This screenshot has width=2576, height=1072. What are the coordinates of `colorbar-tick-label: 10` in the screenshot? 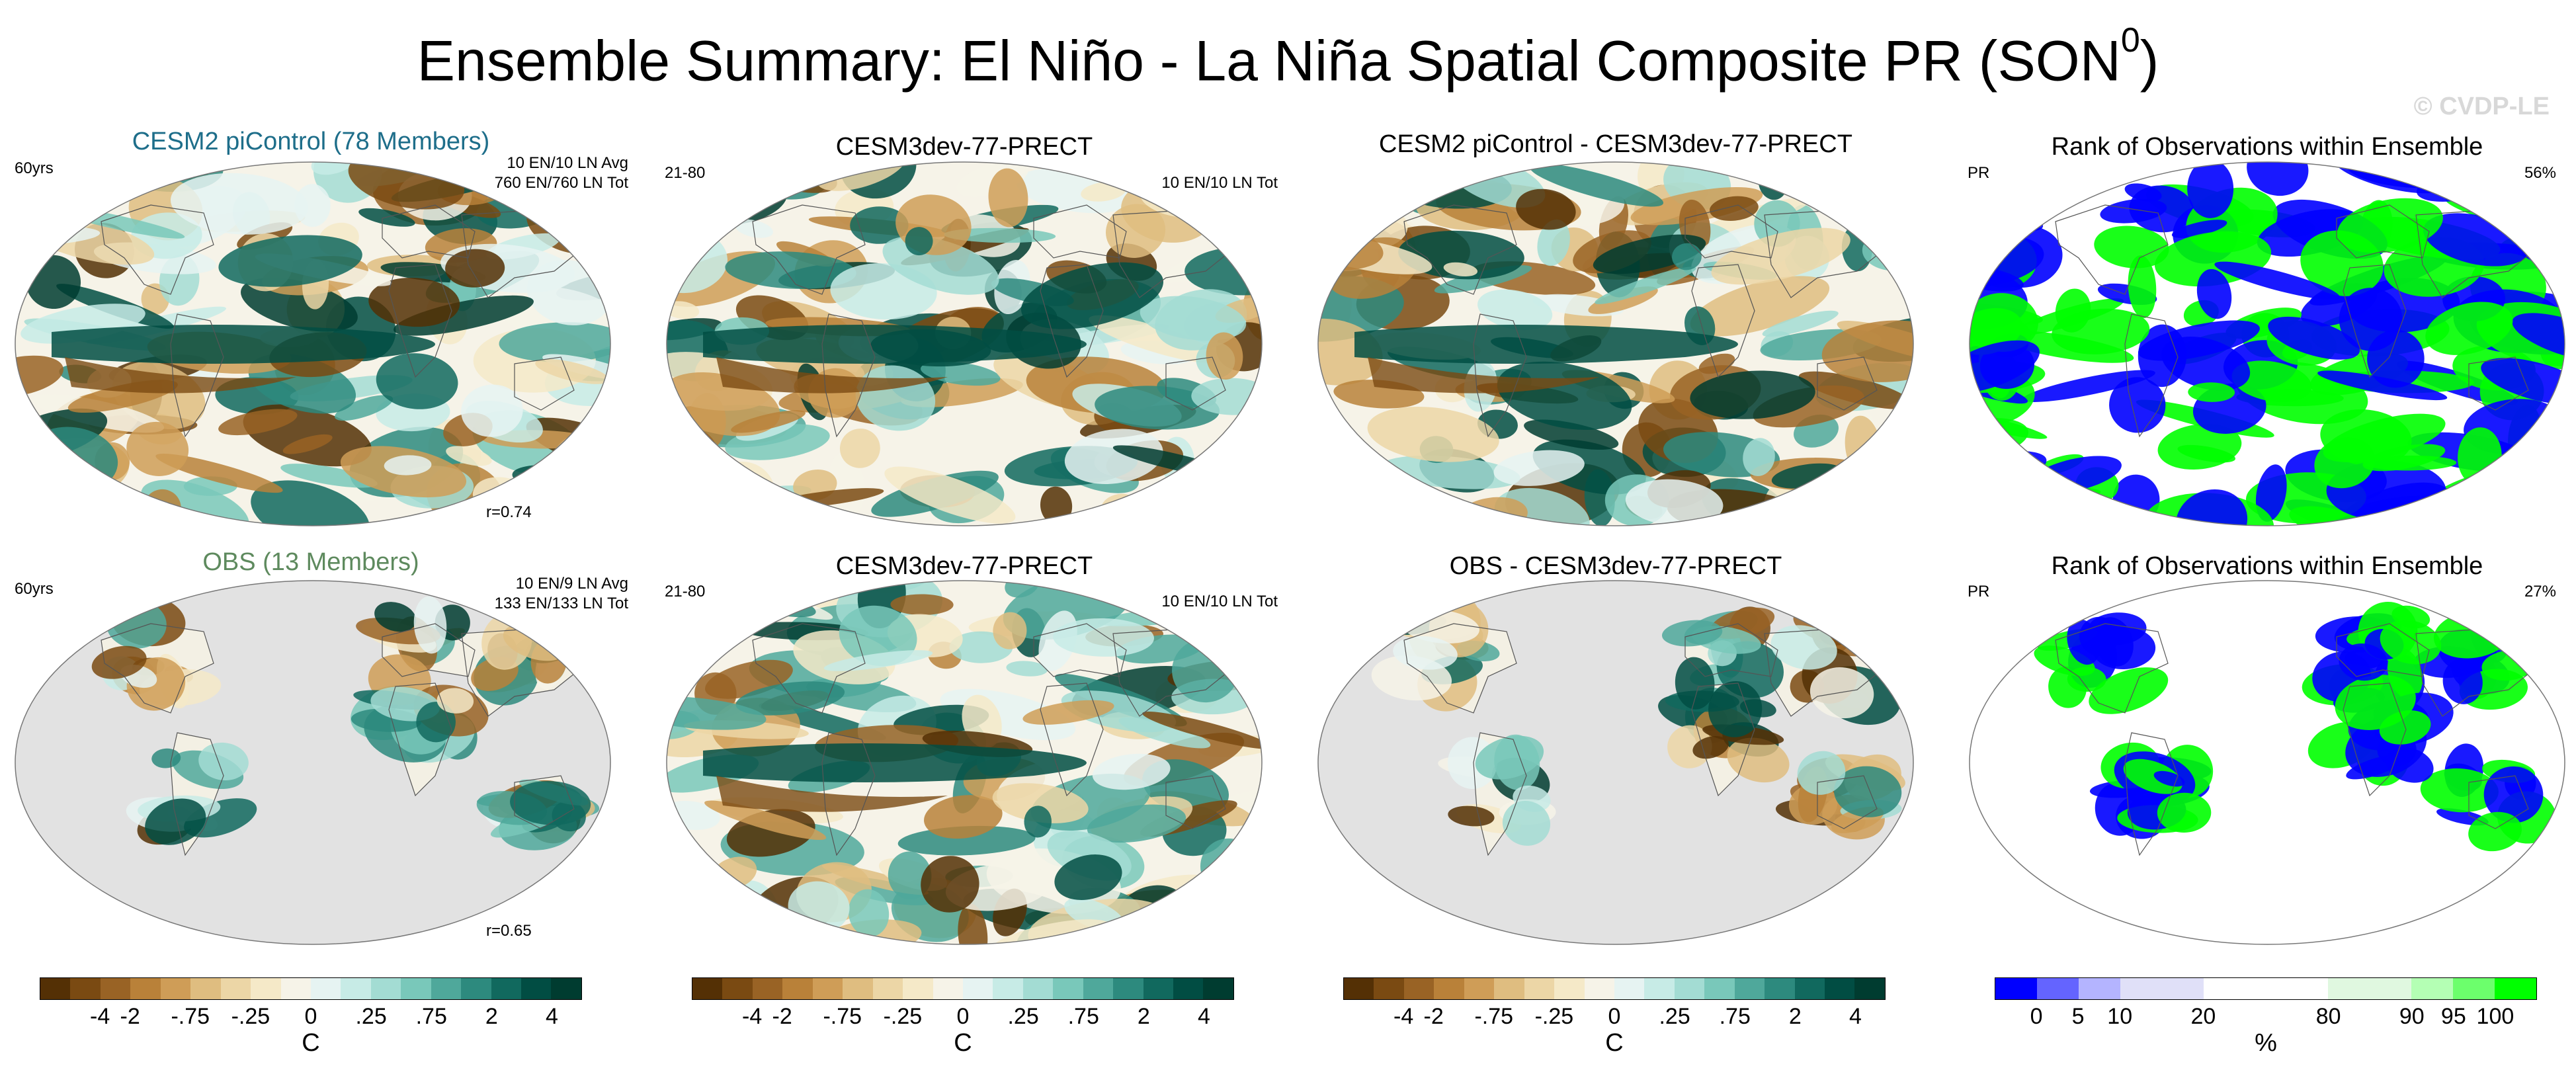 It's located at (2120, 1016).